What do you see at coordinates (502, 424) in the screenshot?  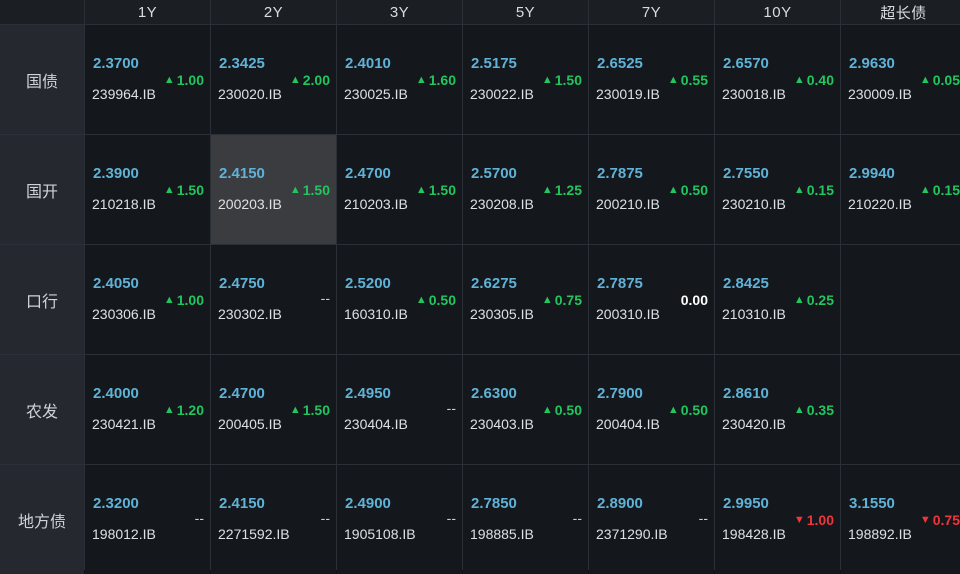 I see `bond-code: 230403.IB` at bounding box center [502, 424].